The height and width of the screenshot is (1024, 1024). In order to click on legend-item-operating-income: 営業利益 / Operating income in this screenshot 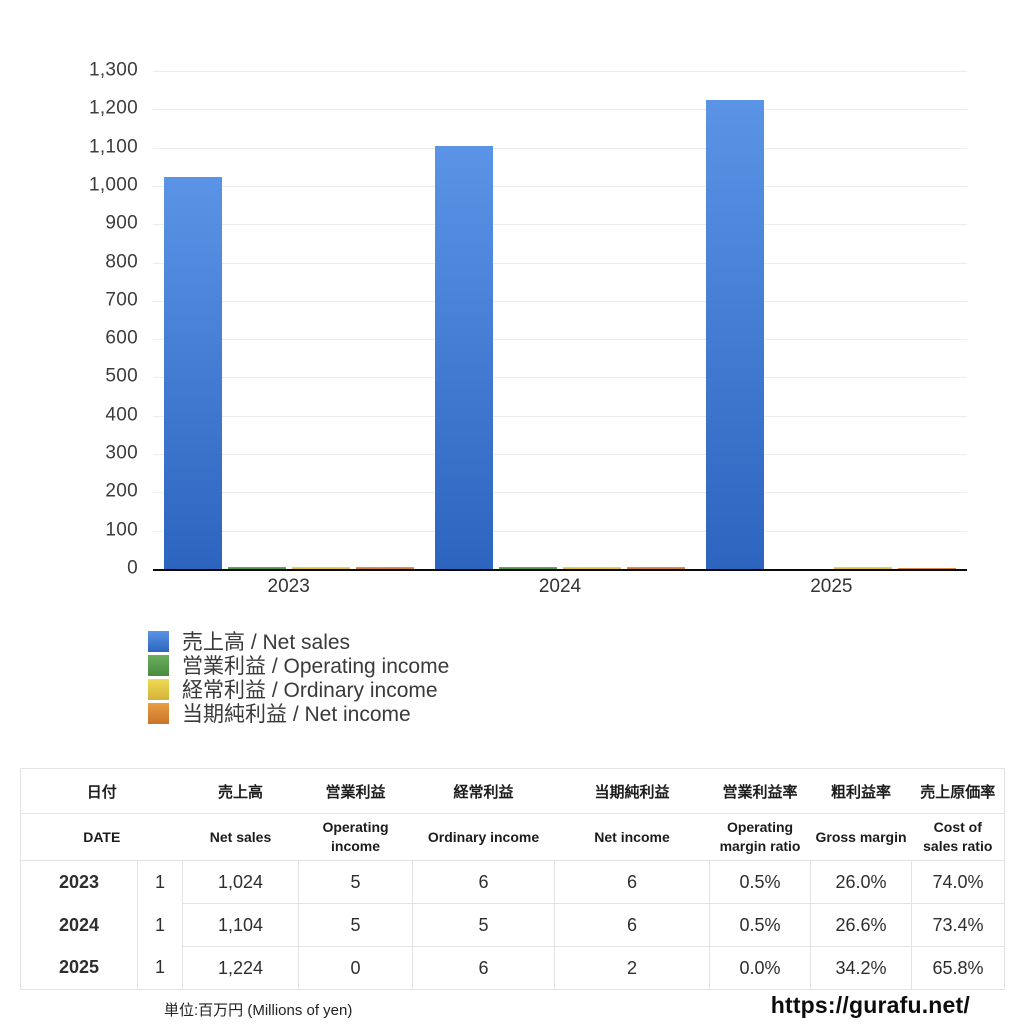, I will do `click(299, 665)`.